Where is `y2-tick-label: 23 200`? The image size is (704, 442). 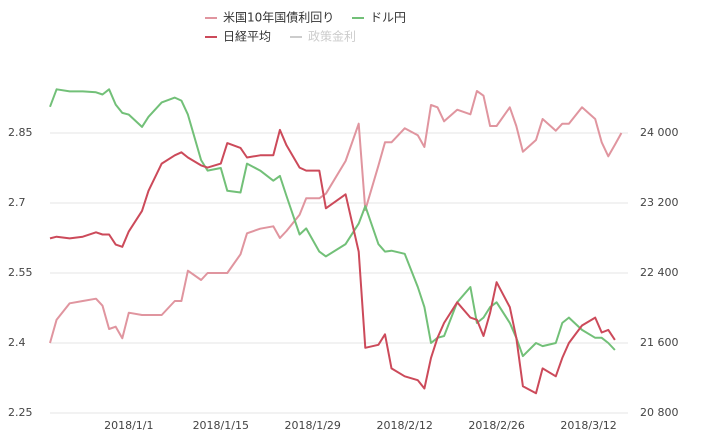
y2-tick-label: 23 200 is located at coordinates (659, 202).